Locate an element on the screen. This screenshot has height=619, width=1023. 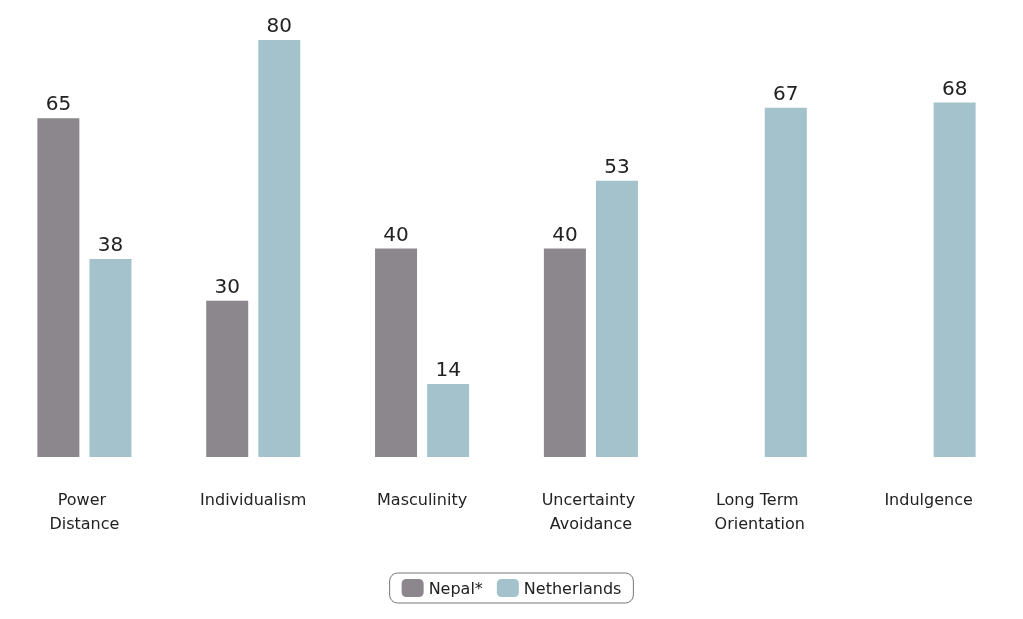
legend-label: Nepal* is located at coordinates (455, 588).